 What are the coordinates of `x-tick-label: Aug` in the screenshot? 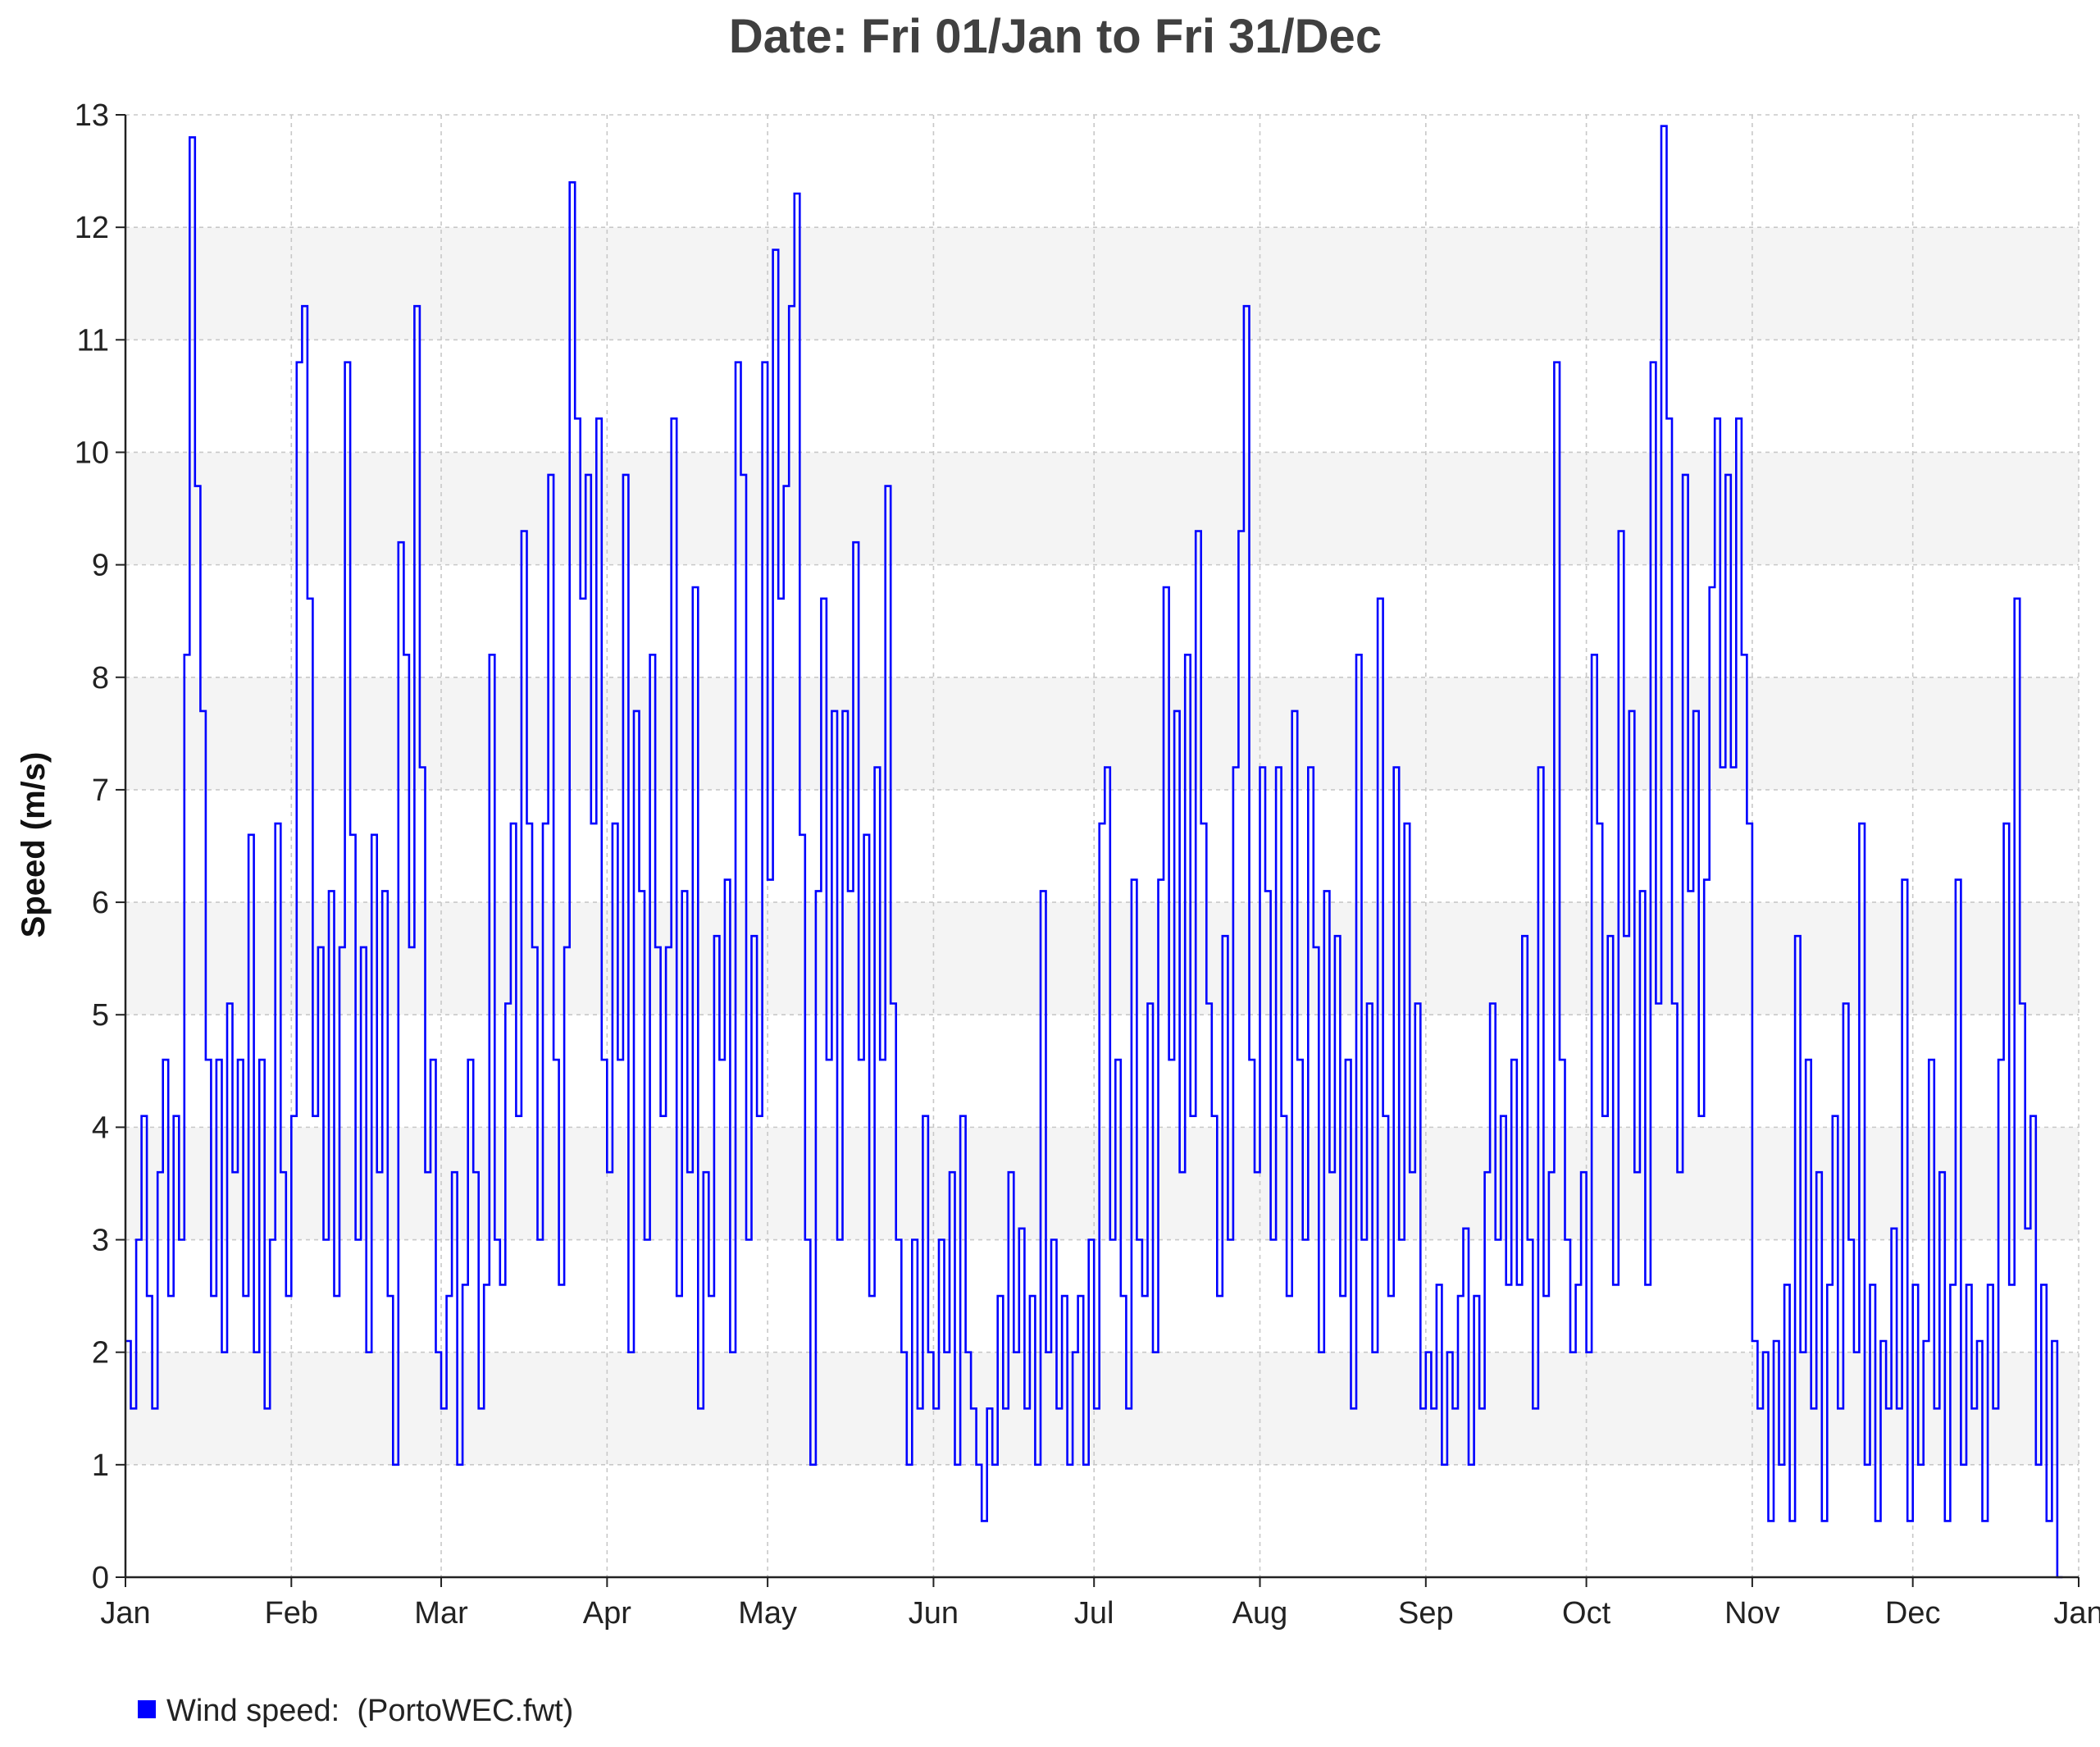 It's located at (1260, 1613).